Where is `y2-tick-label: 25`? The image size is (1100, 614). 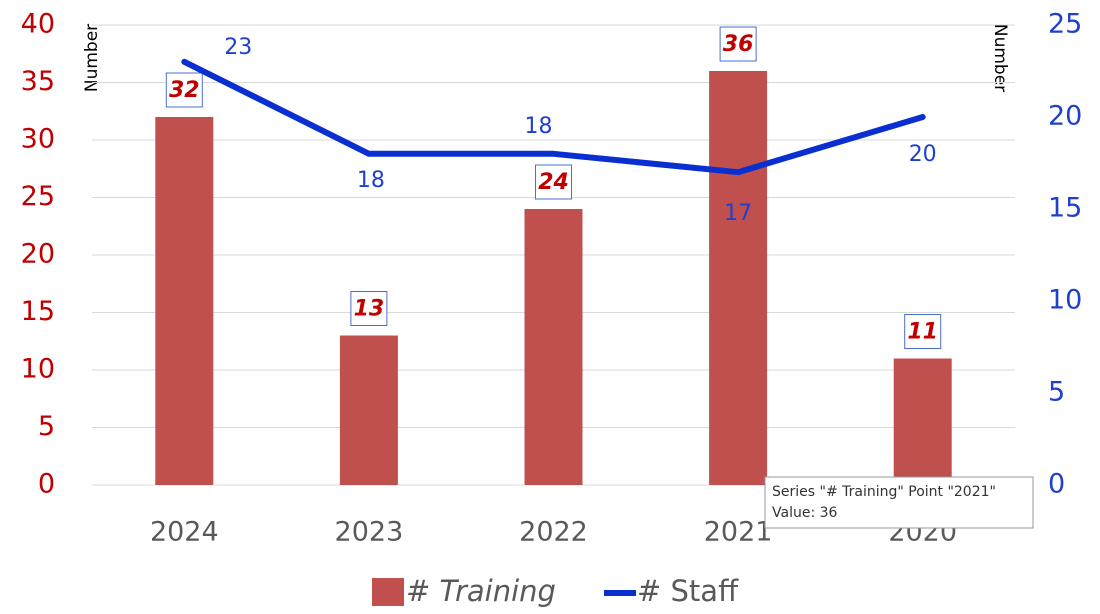
y2-tick-label: 25 is located at coordinates (1065, 24).